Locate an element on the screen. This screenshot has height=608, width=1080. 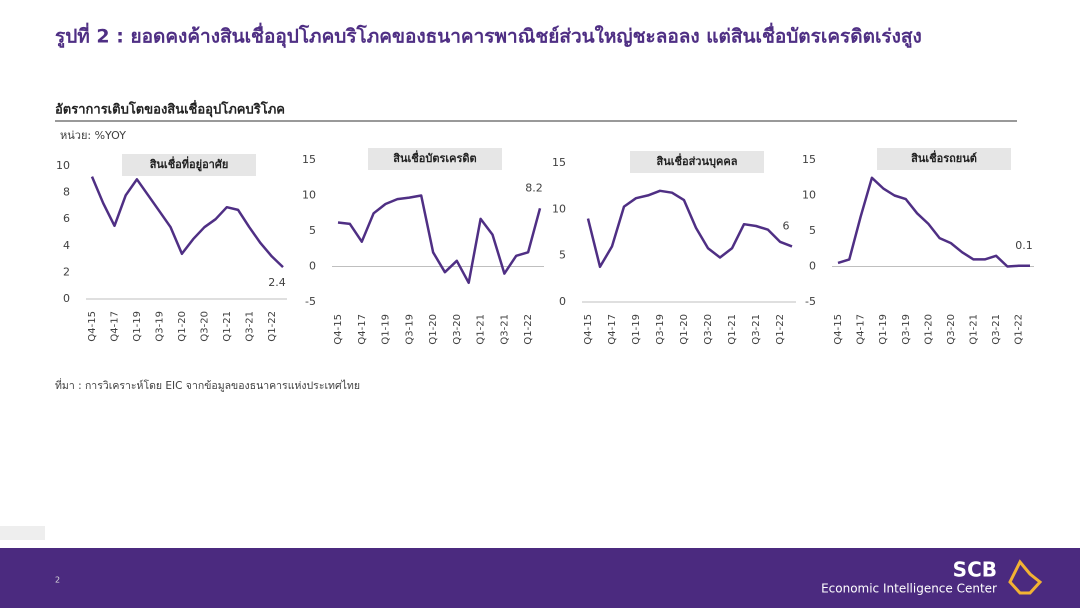
subtitle: อัตราการเติบโตของสินเชื่ออุปโภคบริโภค is located at coordinates (170, 109).